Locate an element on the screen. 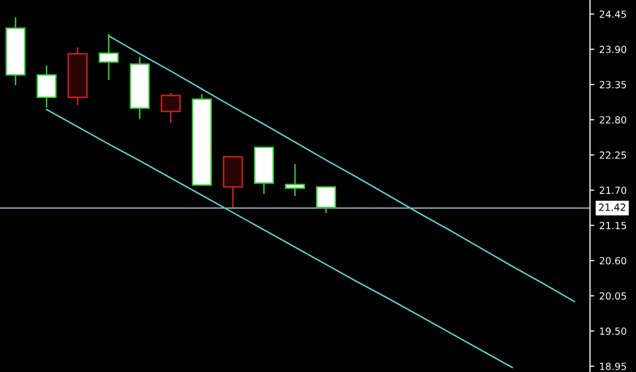 Image resolution: width=636 pixels, height=372 pixels. y-tick-label: 20.05 is located at coordinates (613, 296).